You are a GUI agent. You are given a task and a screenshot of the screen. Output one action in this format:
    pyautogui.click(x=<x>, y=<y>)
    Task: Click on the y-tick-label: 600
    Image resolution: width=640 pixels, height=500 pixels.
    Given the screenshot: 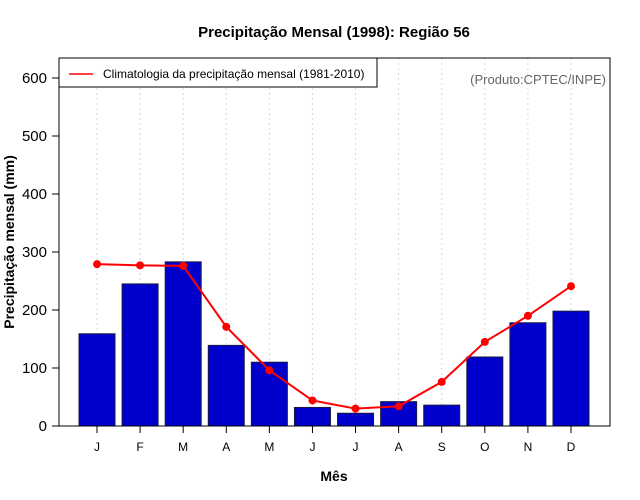 What is the action you would take?
    pyautogui.click(x=34, y=78)
    